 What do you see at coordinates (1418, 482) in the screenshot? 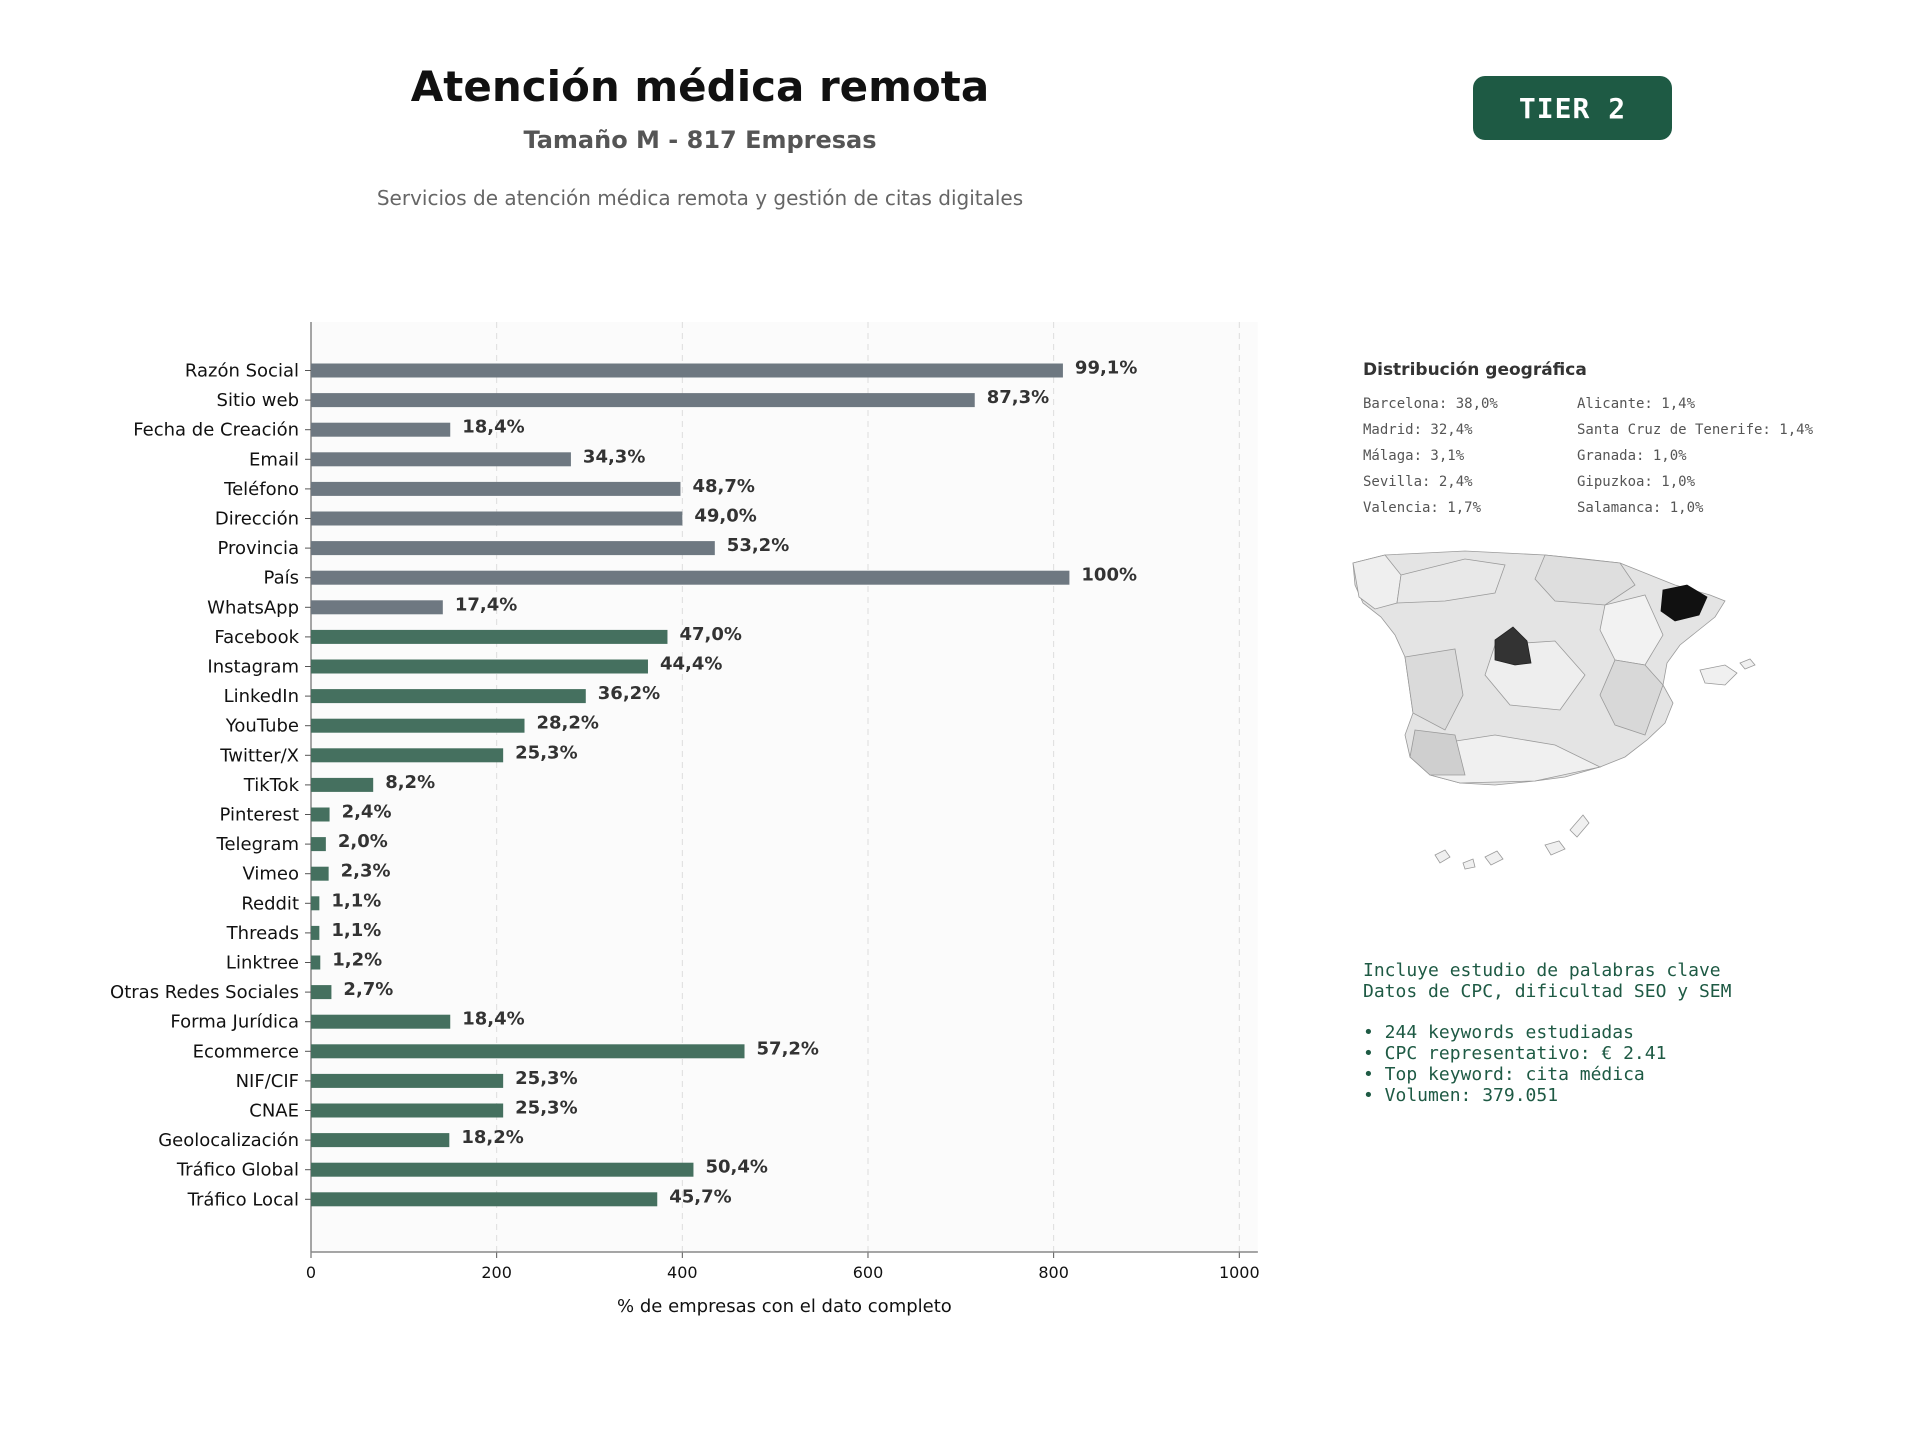
I see `geo-item: Sevilla: 2,4%` at bounding box center [1418, 482].